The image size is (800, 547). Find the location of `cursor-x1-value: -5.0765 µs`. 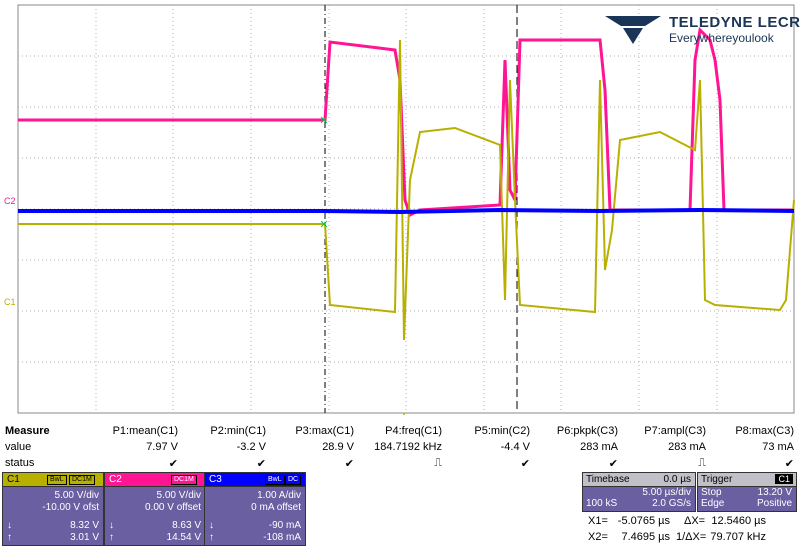

cursor-x1-value: -5.0765 µs is located at coordinates (643, 521).